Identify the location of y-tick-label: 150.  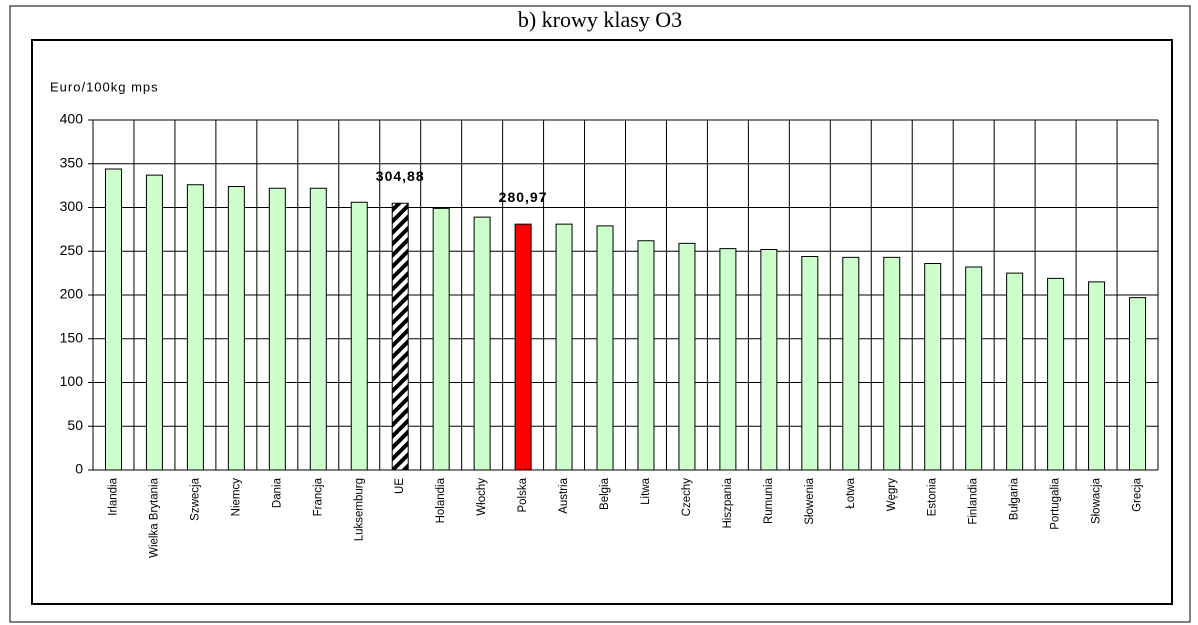
(72, 337).